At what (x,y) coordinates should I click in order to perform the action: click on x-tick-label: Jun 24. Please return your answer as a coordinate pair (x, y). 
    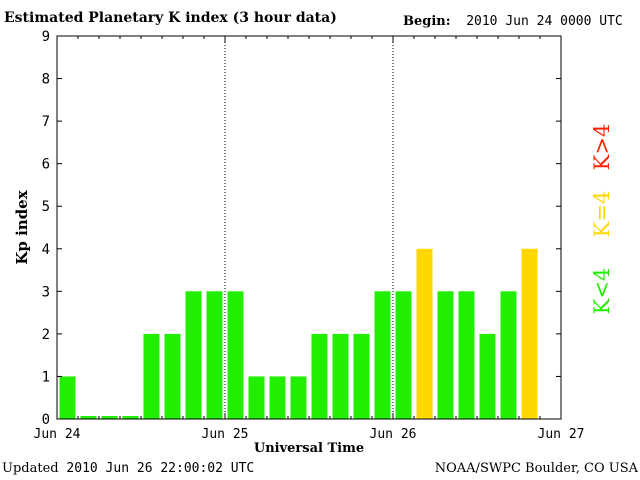
    Looking at the image, I should click on (57, 434).